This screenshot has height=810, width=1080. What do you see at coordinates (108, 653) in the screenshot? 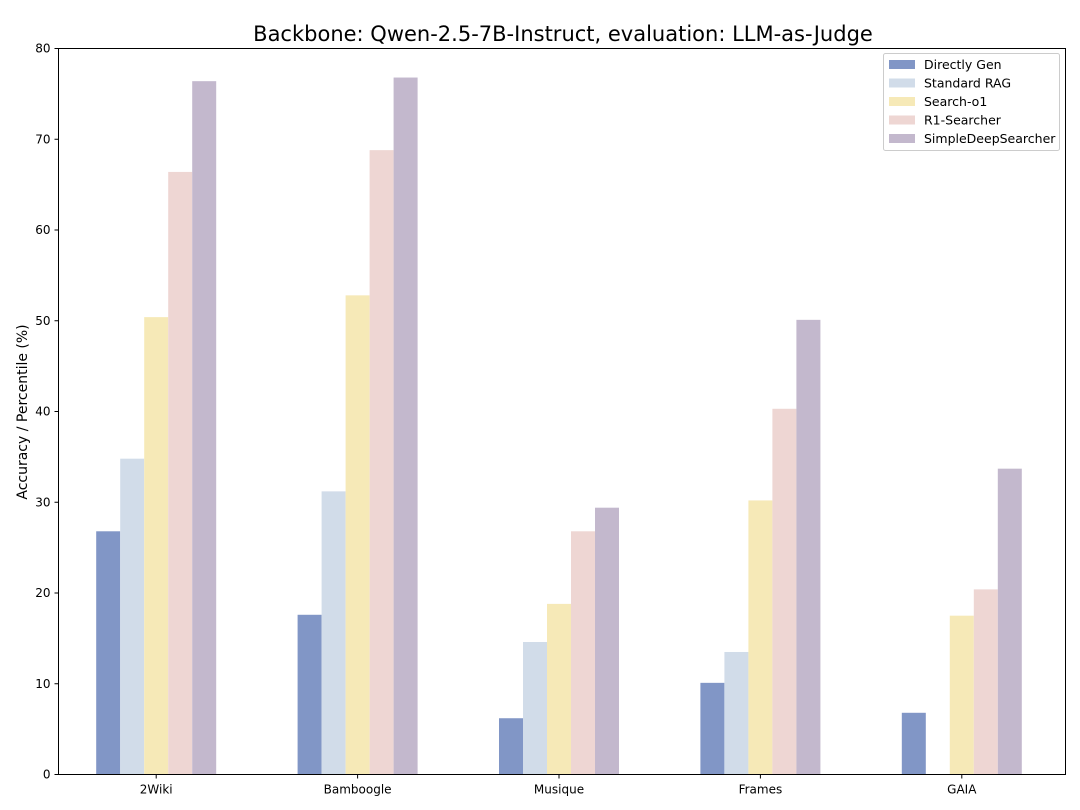
I see `bar-directly-gen-2wiki` at bounding box center [108, 653].